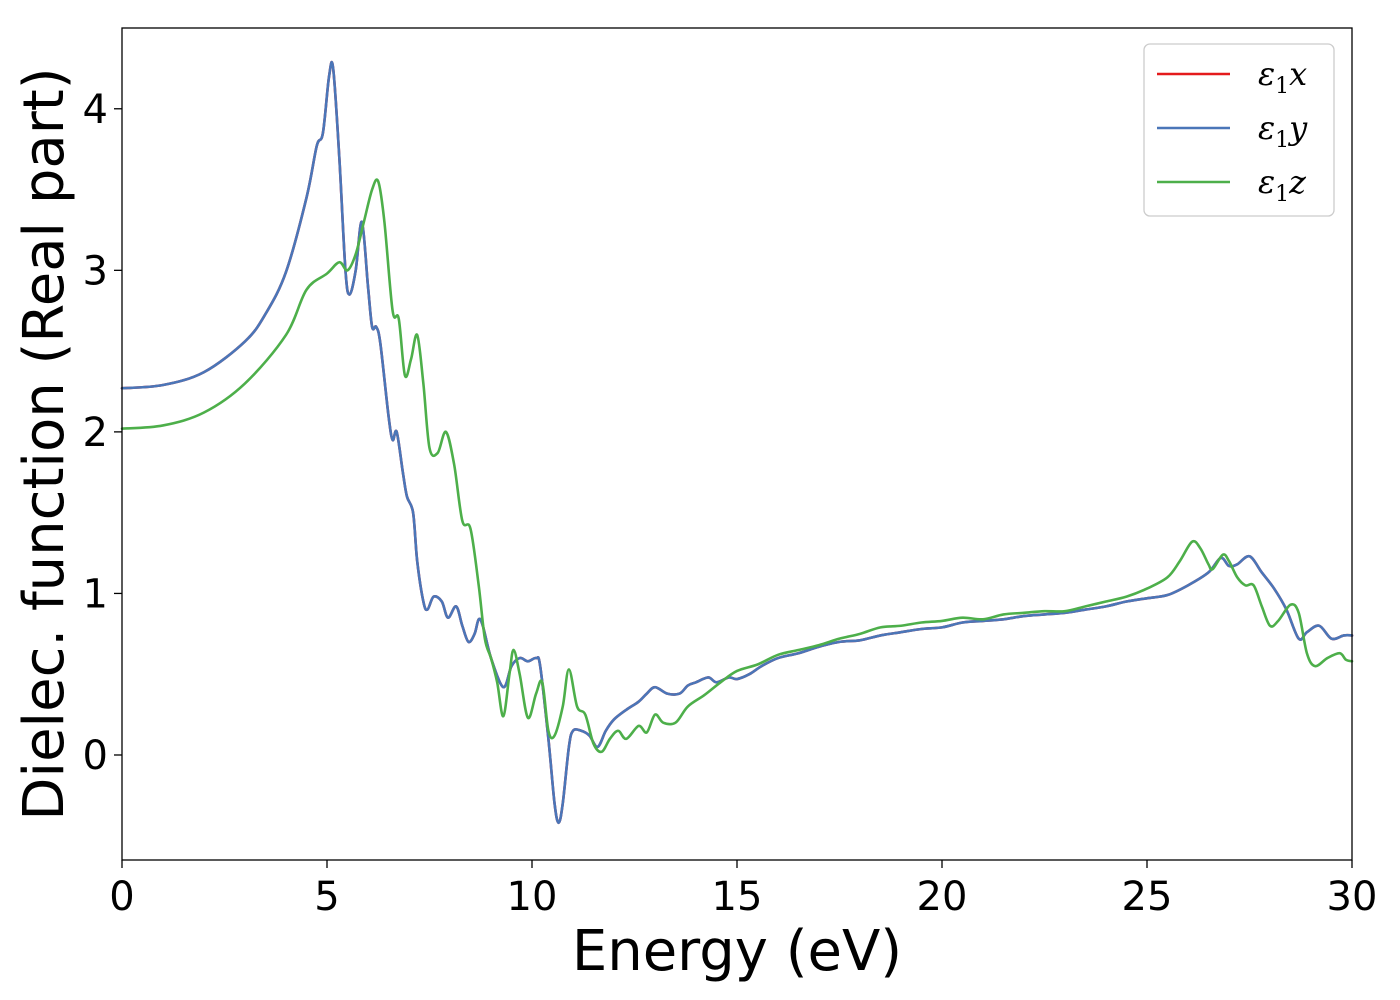 The height and width of the screenshot is (1000, 1400). What do you see at coordinates (942, 897) in the screenshot?
I see `x-tick-label: 20` at bounding box center [942, 897].